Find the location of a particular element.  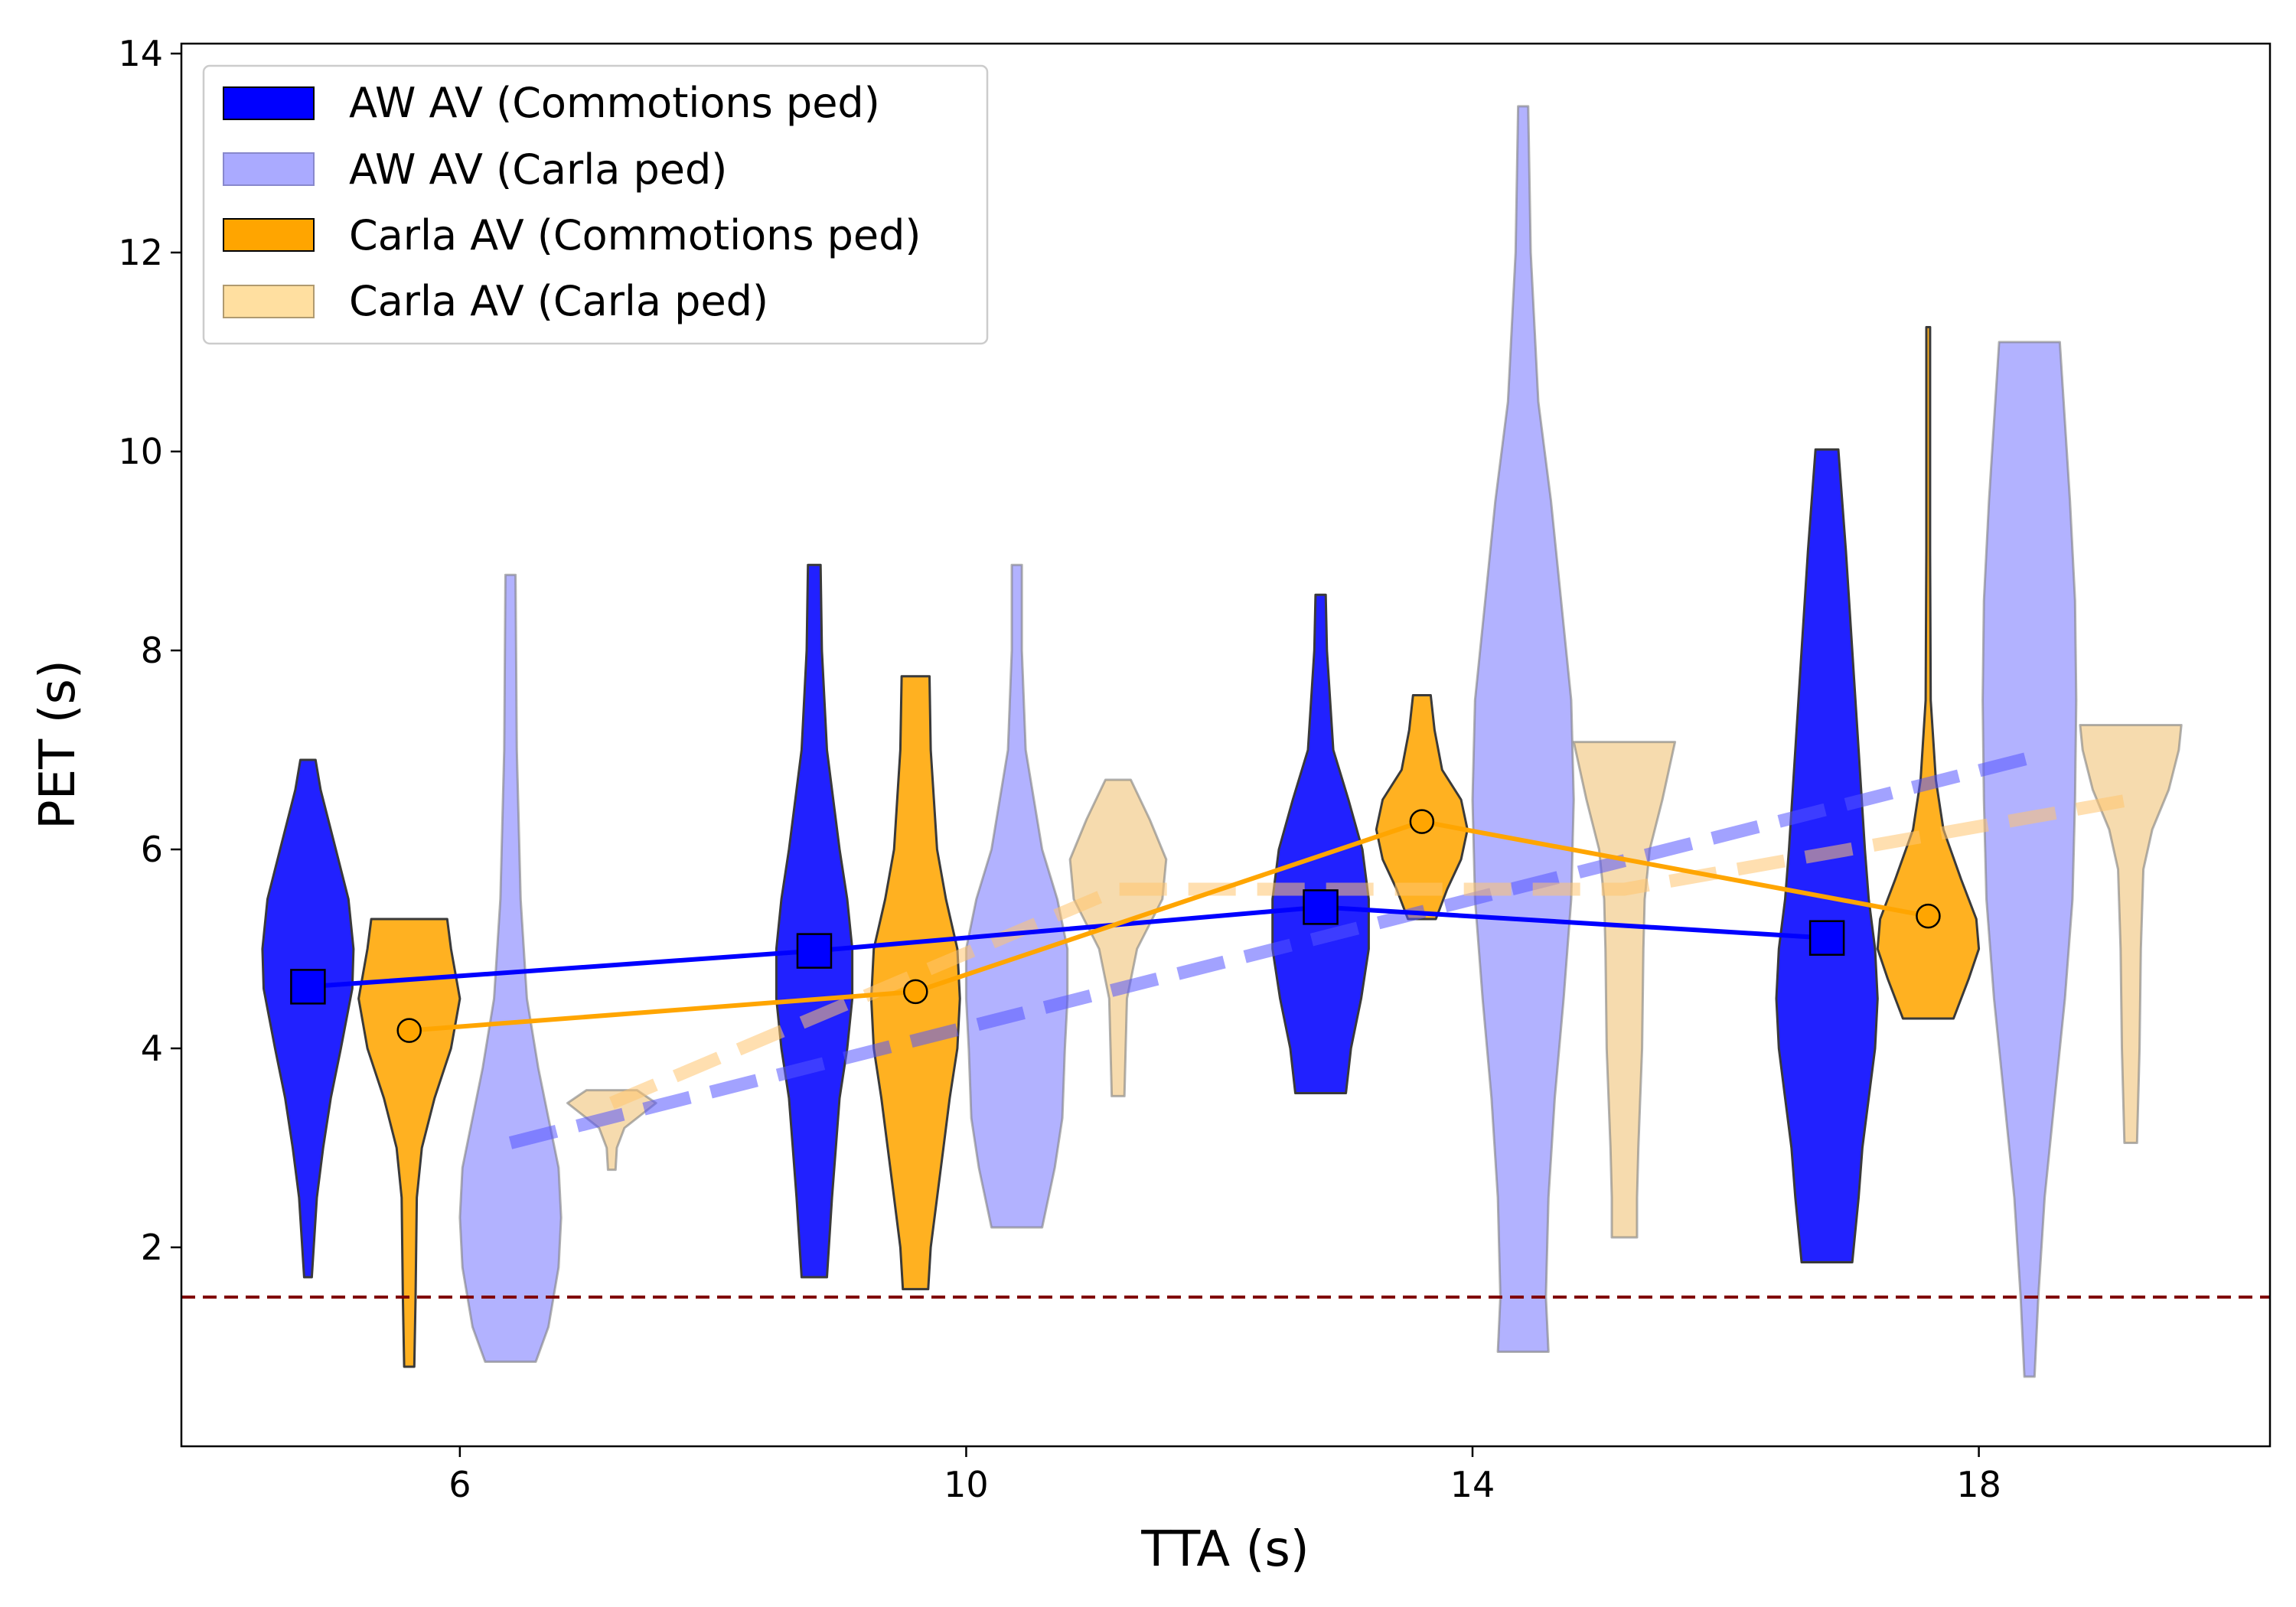

y-tick-label-12: 12 is located at coordinates (140, 253).